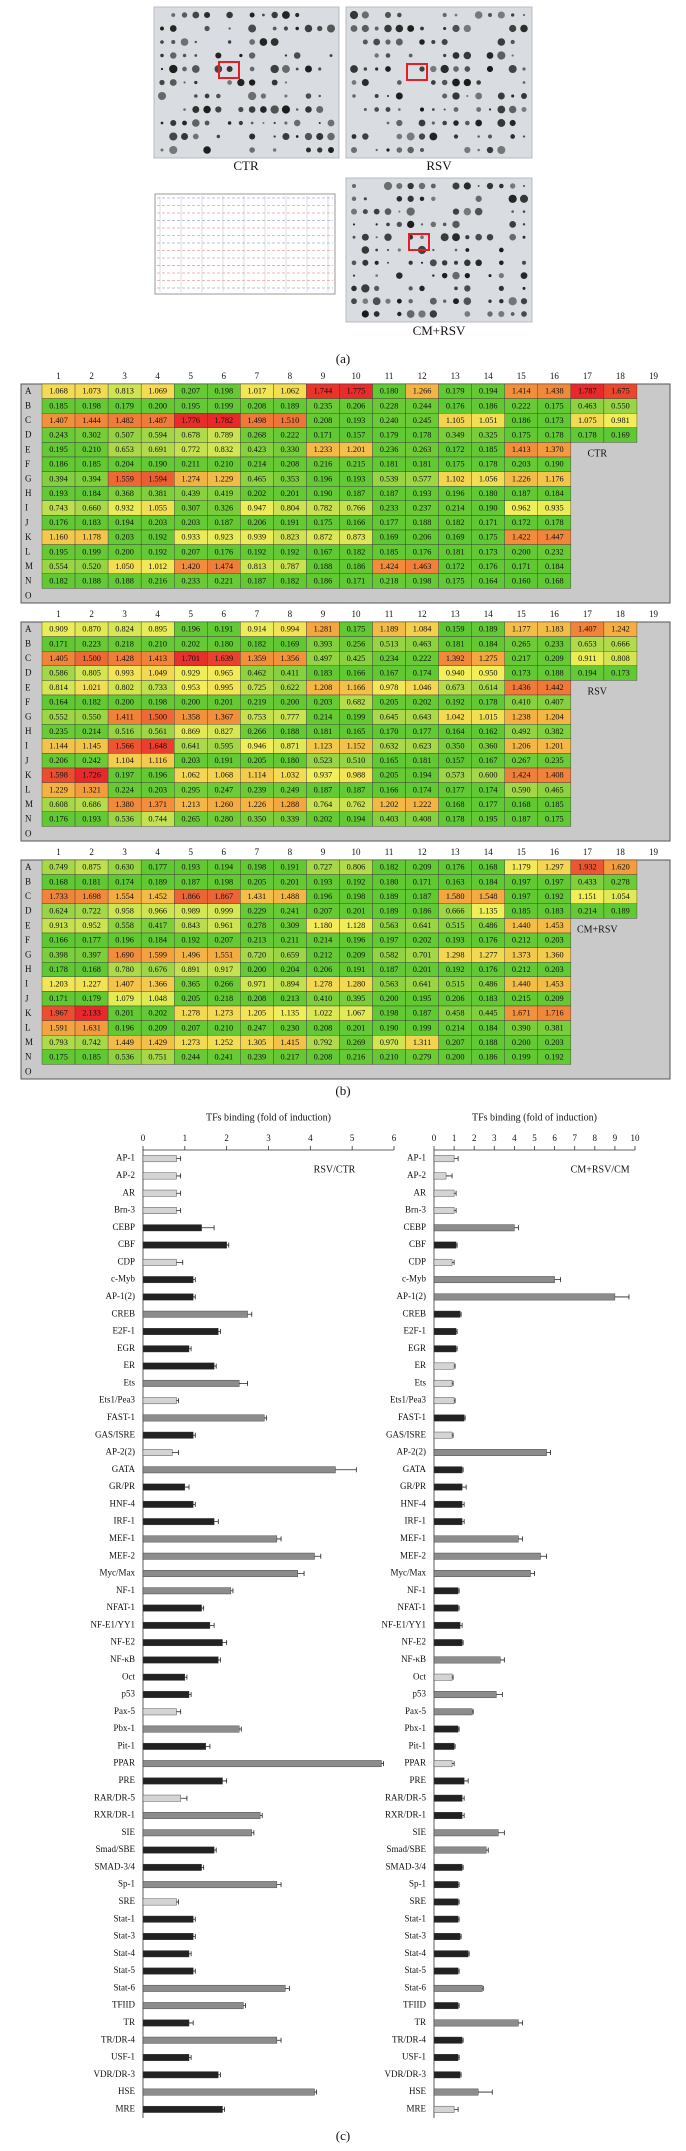  I want to click on cell-value: 1.048, so click(157, 998).